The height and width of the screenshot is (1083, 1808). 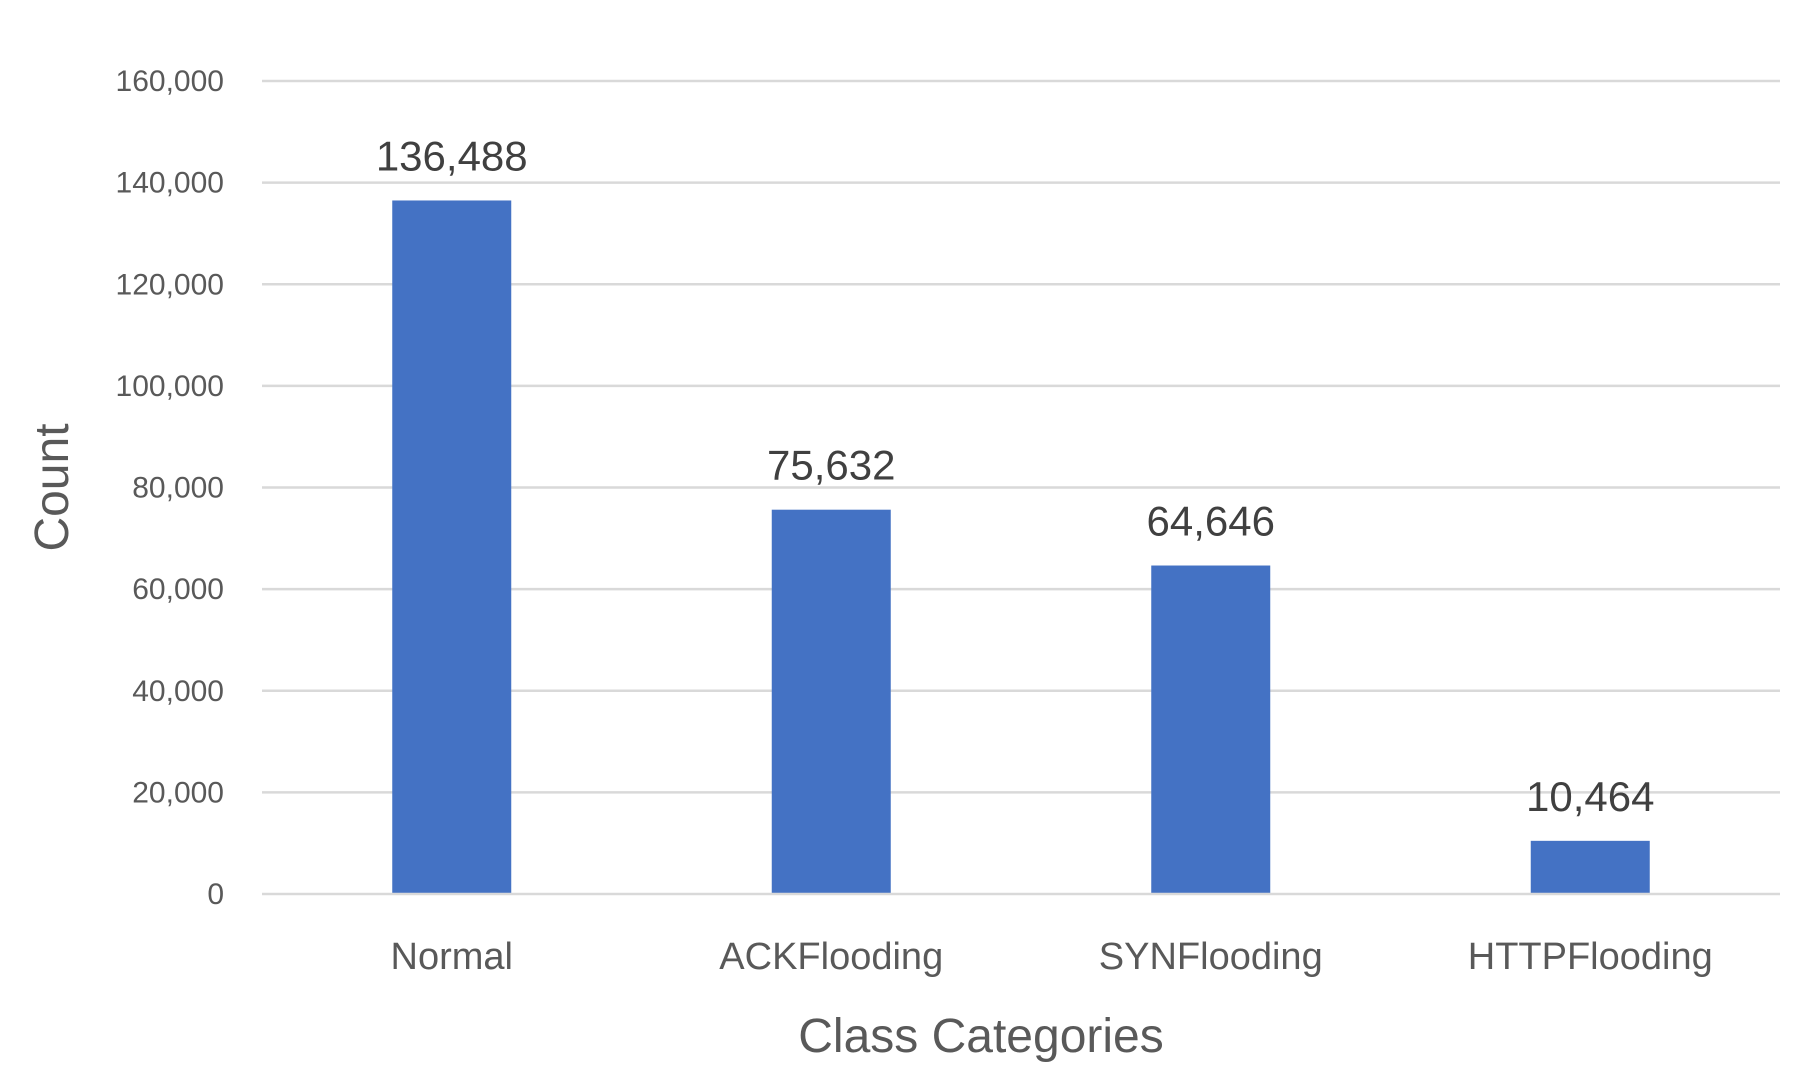 What do you see at coordinates (1052, 957) in the screenshot?
I see `x-axis-categories: Normal ACKFlooding SYNFlooding HTTPFlooding` at bounding box center [1052, 957].